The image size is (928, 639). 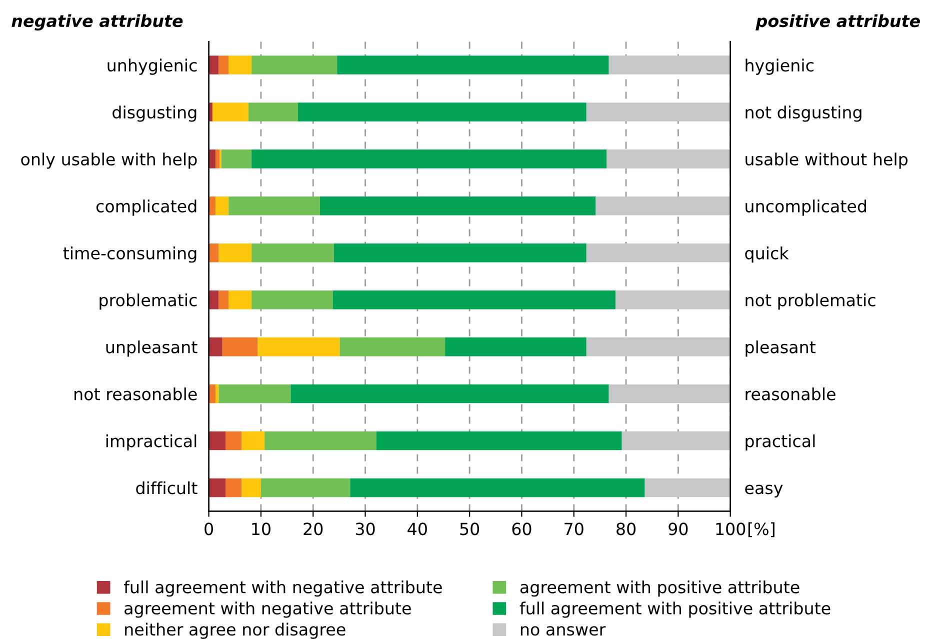 What do you see at coordinates (97, 22) in the screenshot?
I see `y-axis-title: negative attribute` at bounding box center [97, 22].